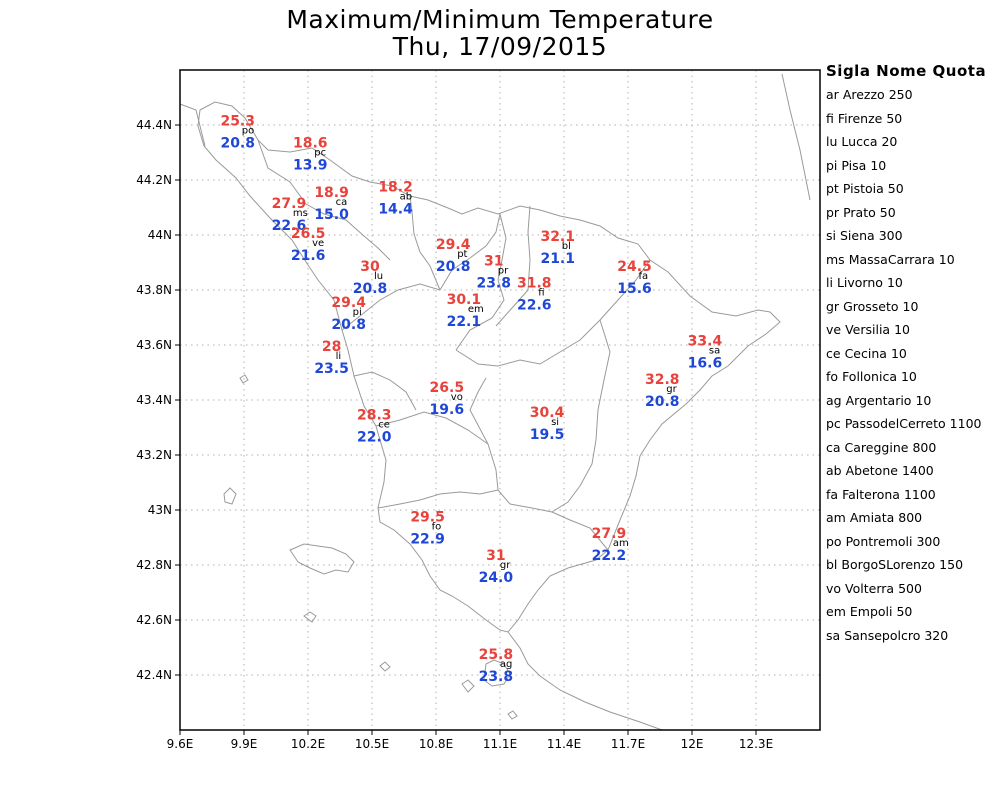  I want to click on legend-name: Pistoia, so click(863, 188).